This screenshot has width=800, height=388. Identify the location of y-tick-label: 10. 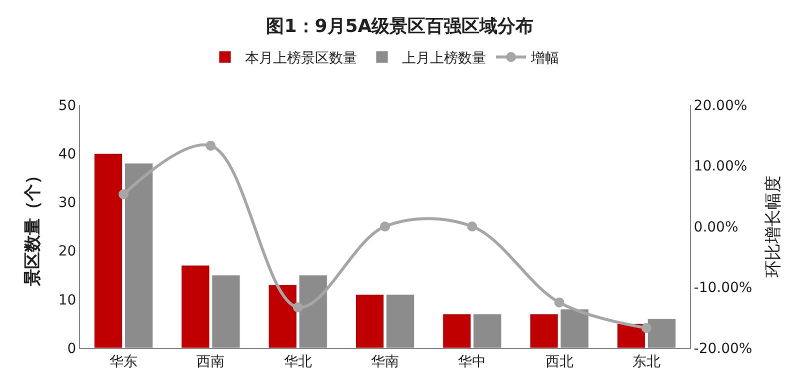
(67, 300).